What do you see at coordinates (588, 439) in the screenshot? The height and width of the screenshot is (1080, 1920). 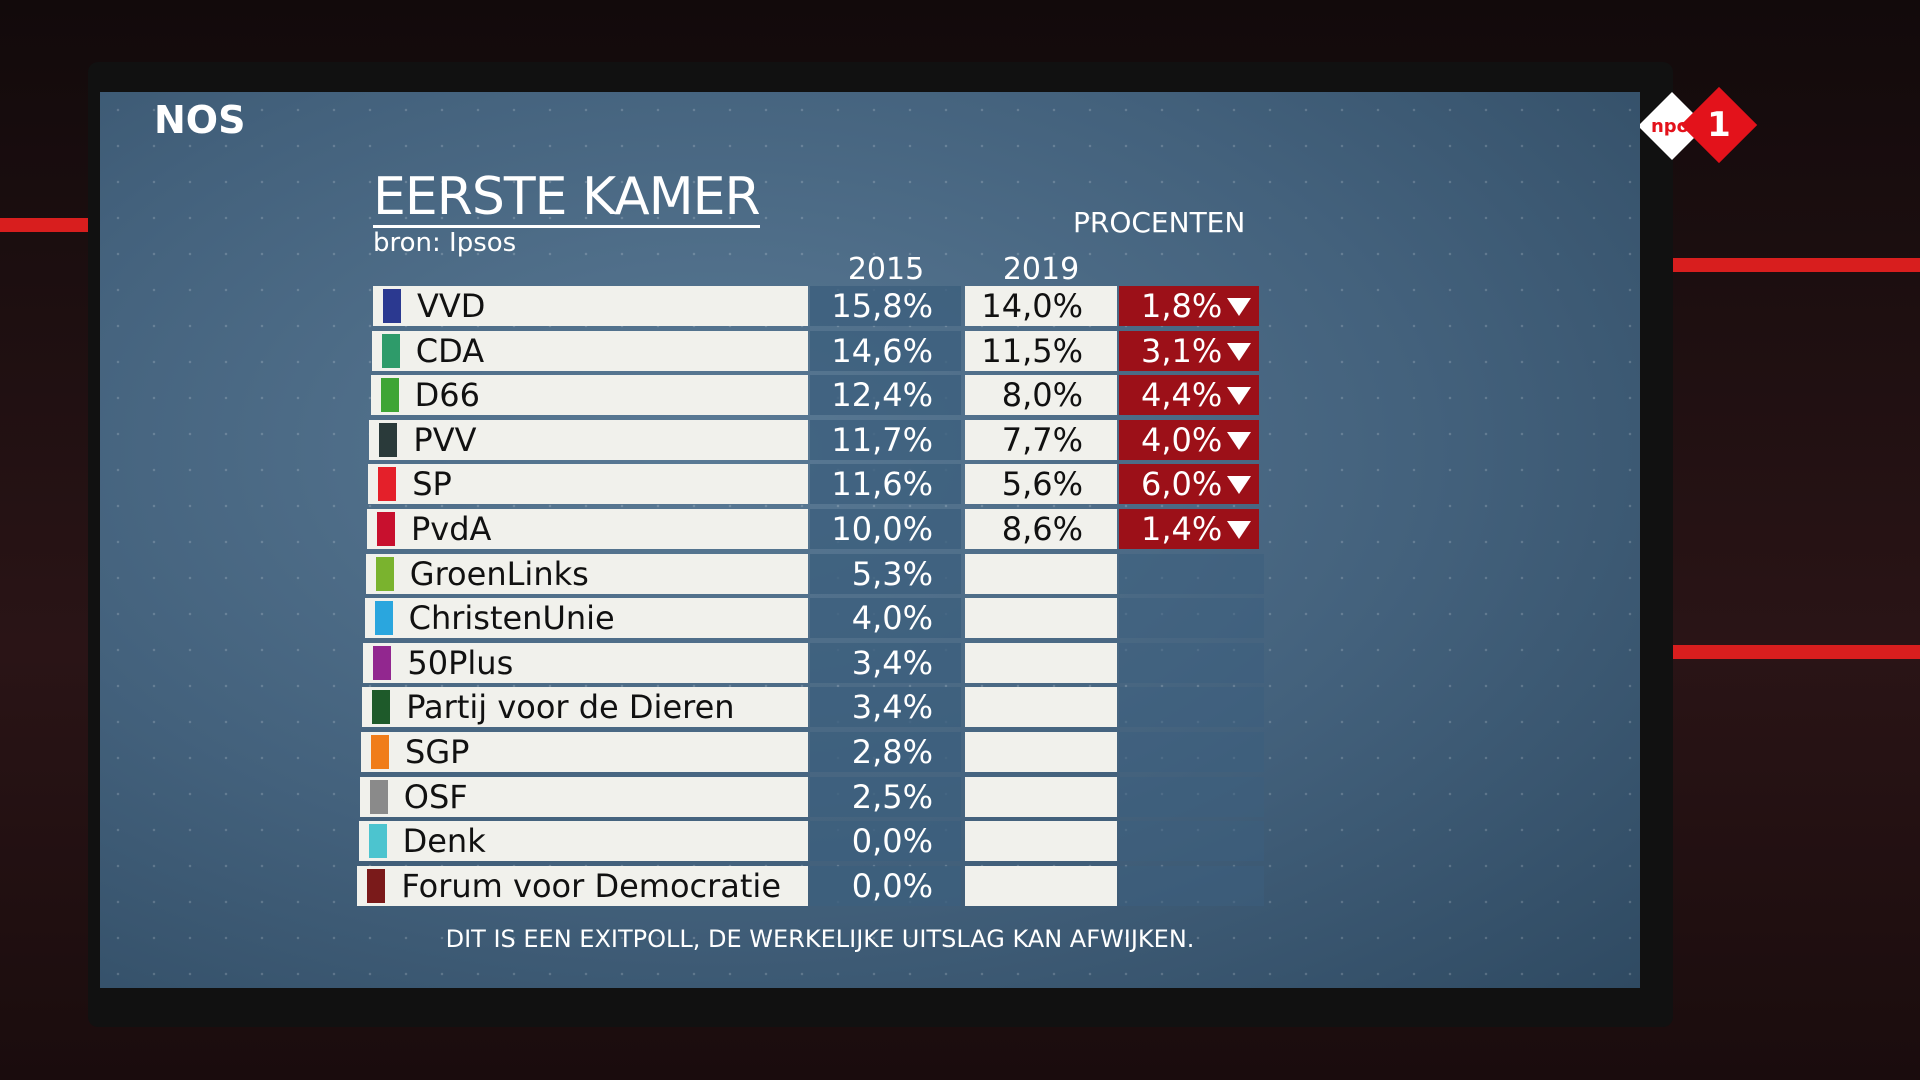 I see `party-name: PVV` at bounding box center [588, 439].